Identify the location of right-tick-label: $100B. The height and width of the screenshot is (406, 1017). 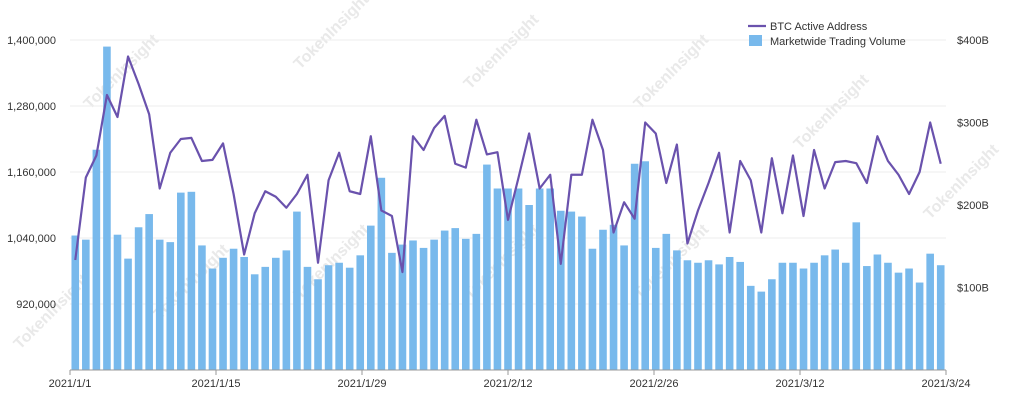
(973, 289).